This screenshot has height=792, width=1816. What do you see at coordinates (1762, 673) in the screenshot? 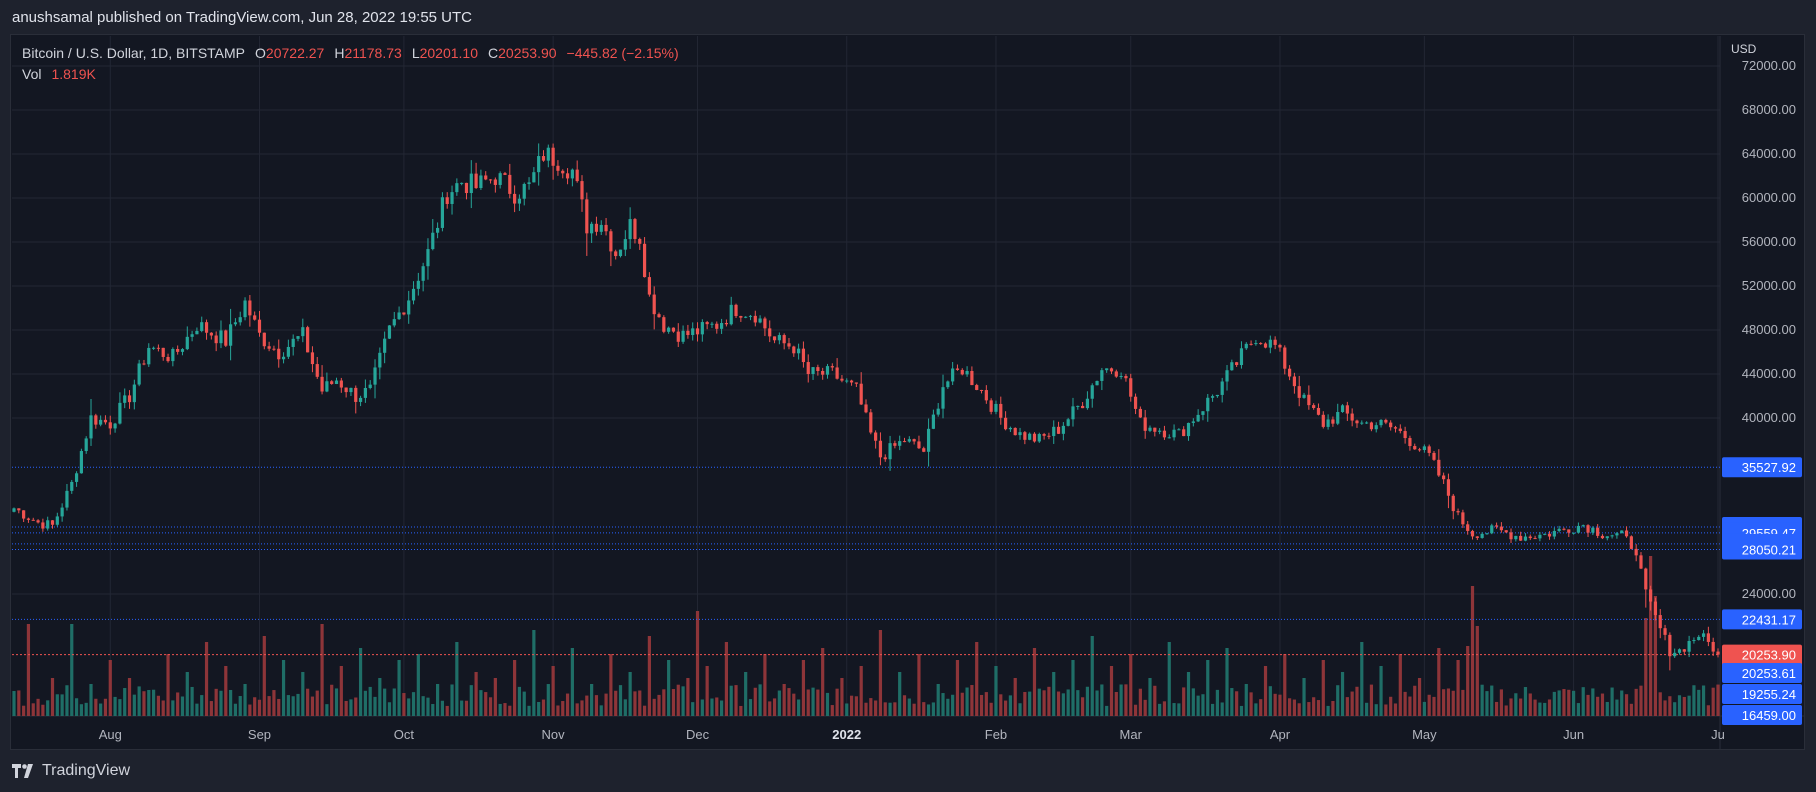
I see `lower-price-tag` at bounding box center [1762, 673].